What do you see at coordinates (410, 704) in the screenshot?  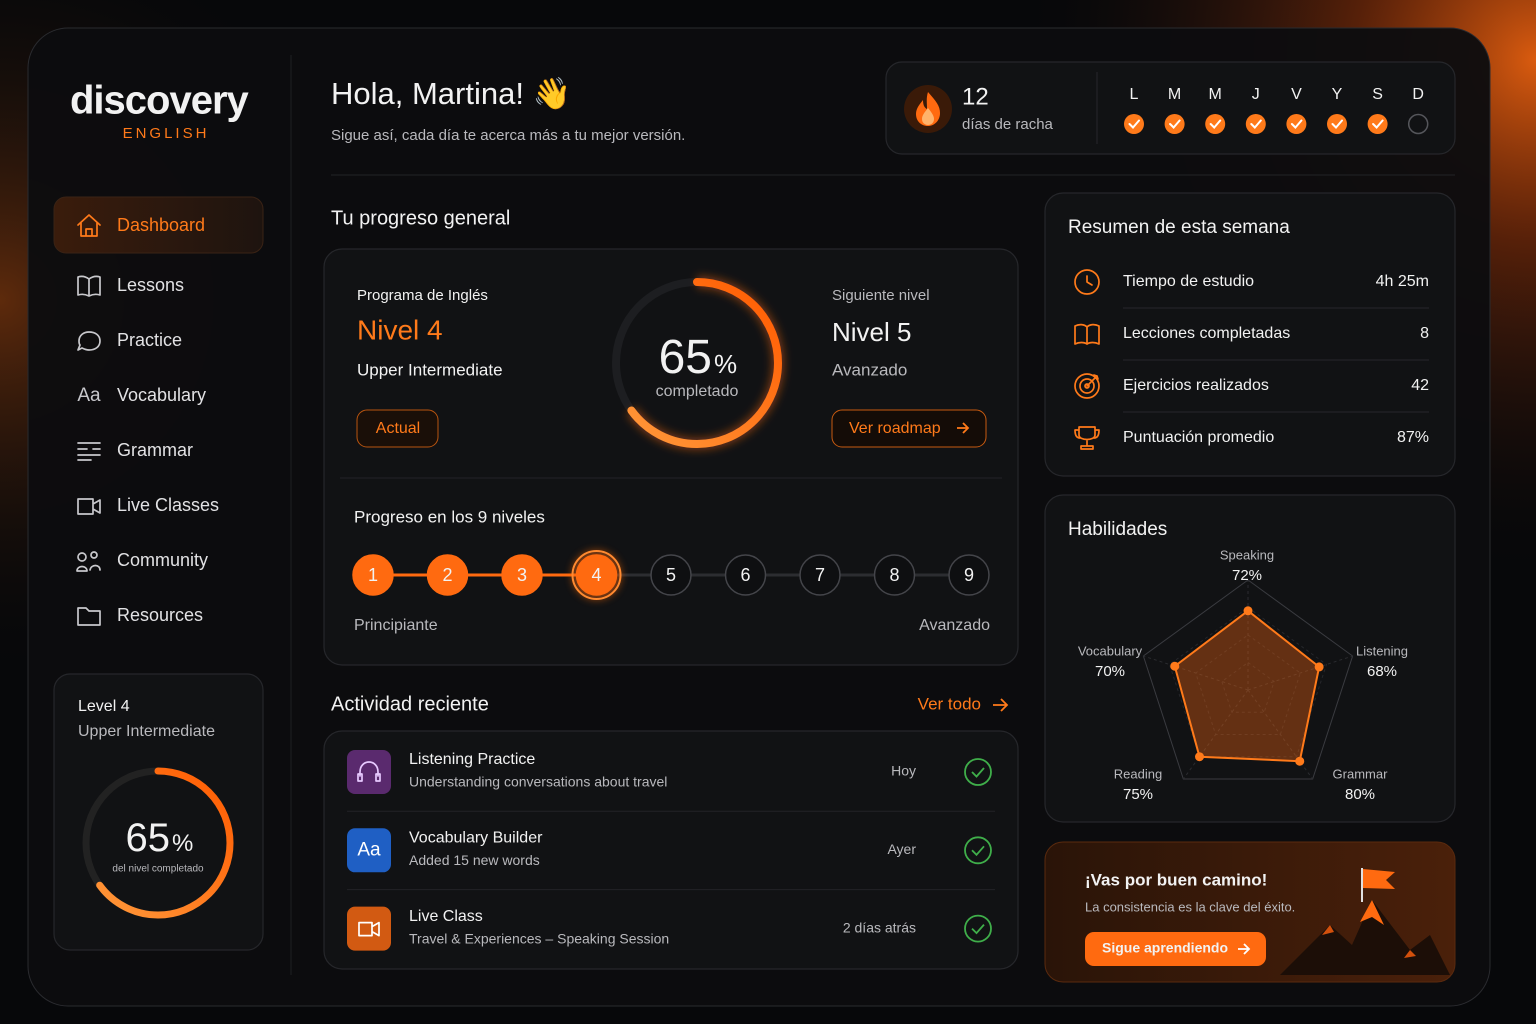 I see `section-title: Actividad reciente` at bounding box center [410, 704].